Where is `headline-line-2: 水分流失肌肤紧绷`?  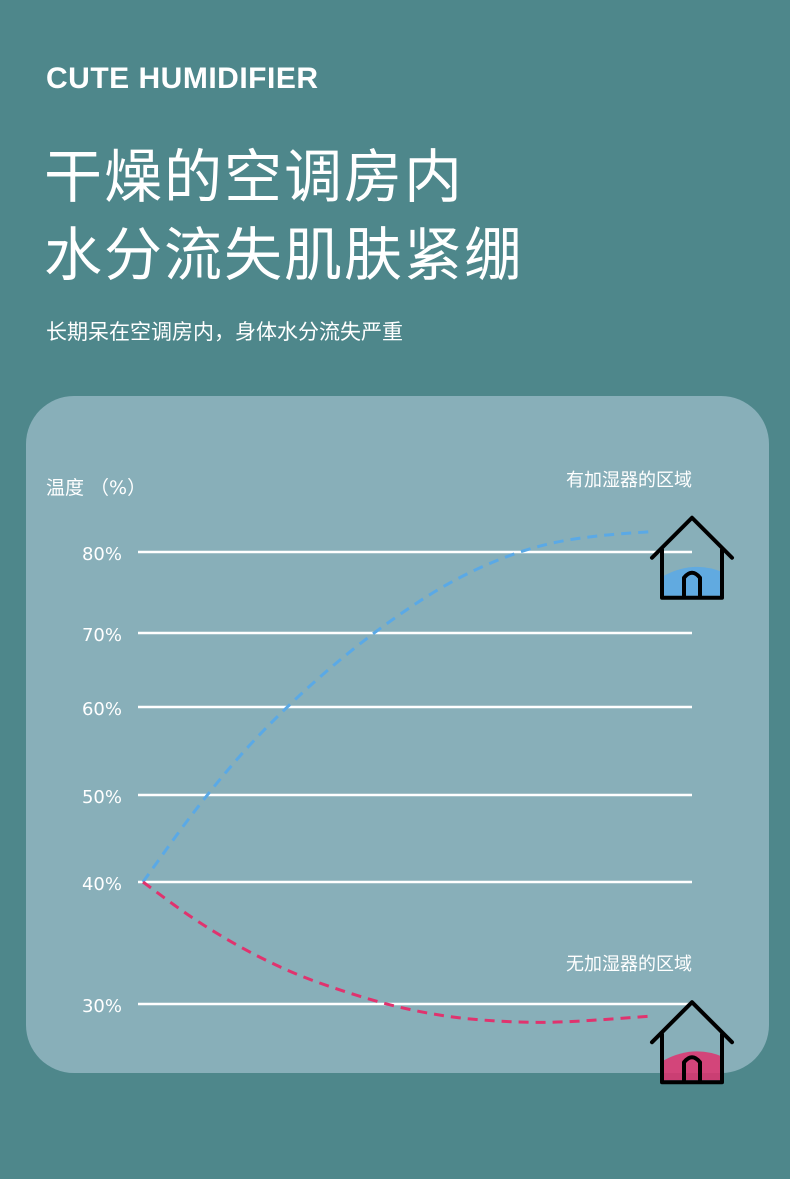 headline-line-2: 水分流失肌肤紧绷 is located at coordinates (284, 255).